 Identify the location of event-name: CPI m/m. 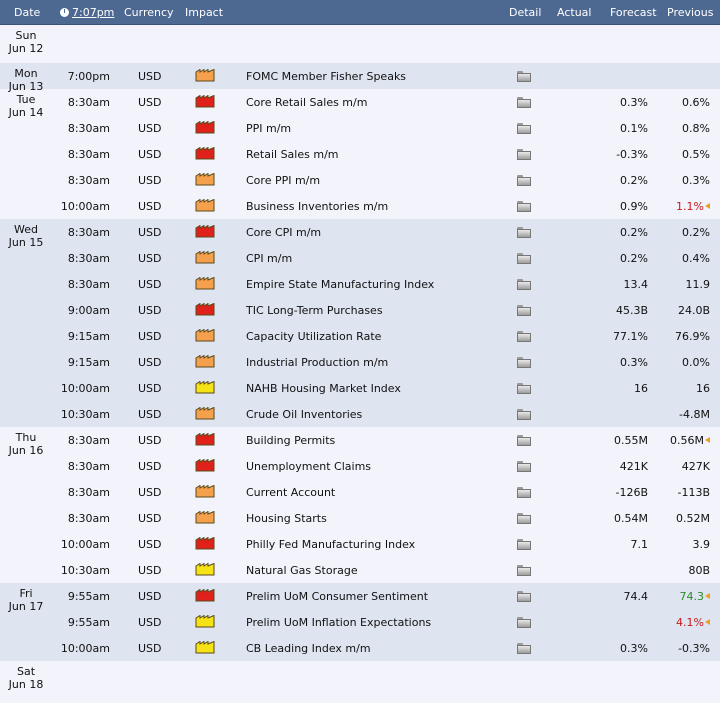
(269, 258).